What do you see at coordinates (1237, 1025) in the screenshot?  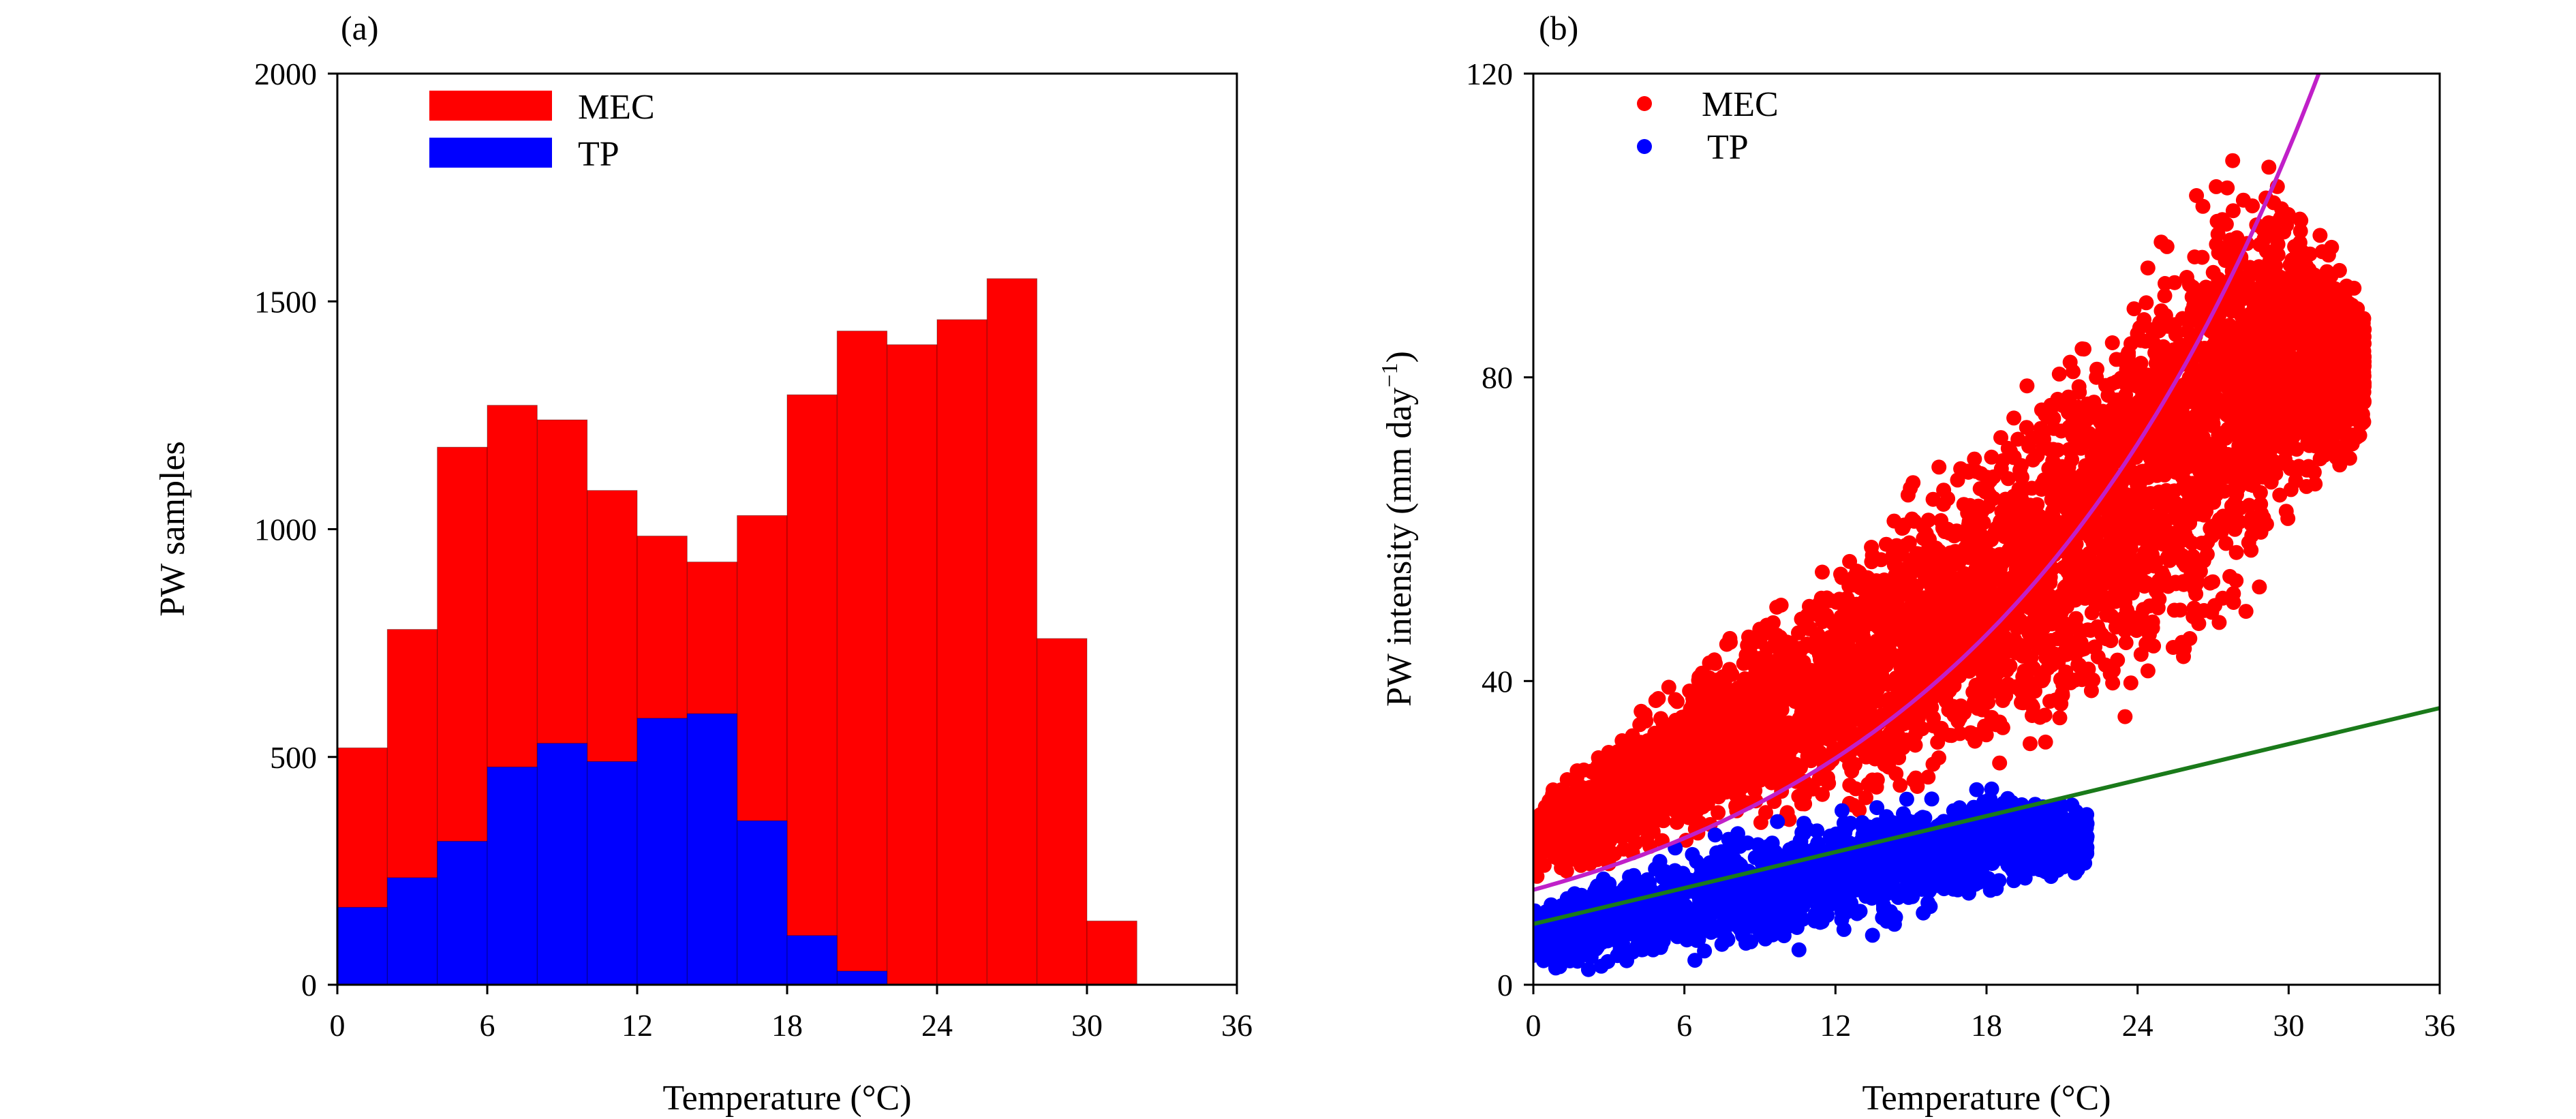 I see `a-xtick-label: 36` at bounding box center [1237, 1025].